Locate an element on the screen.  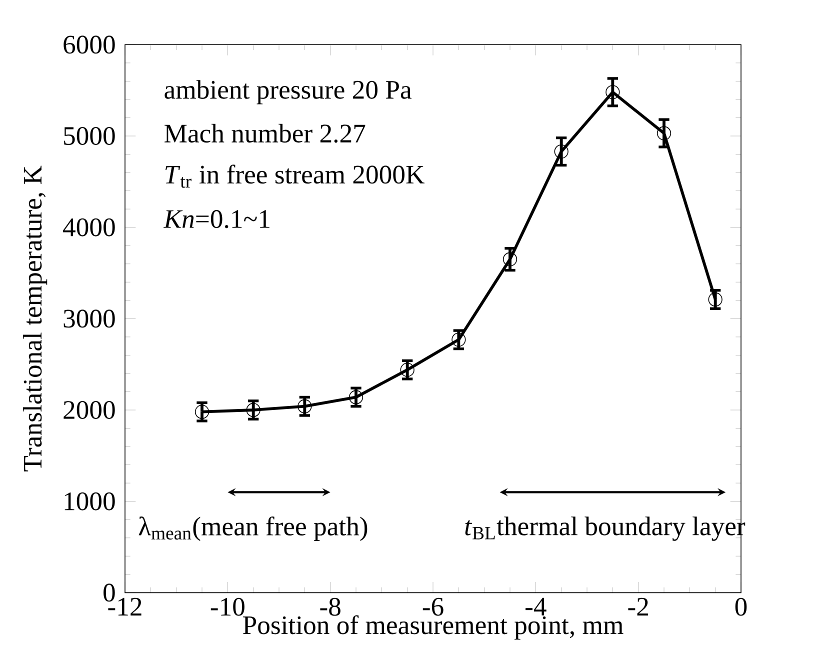
annotation: Mach number 2.27 is located at coordinates (265, 133).